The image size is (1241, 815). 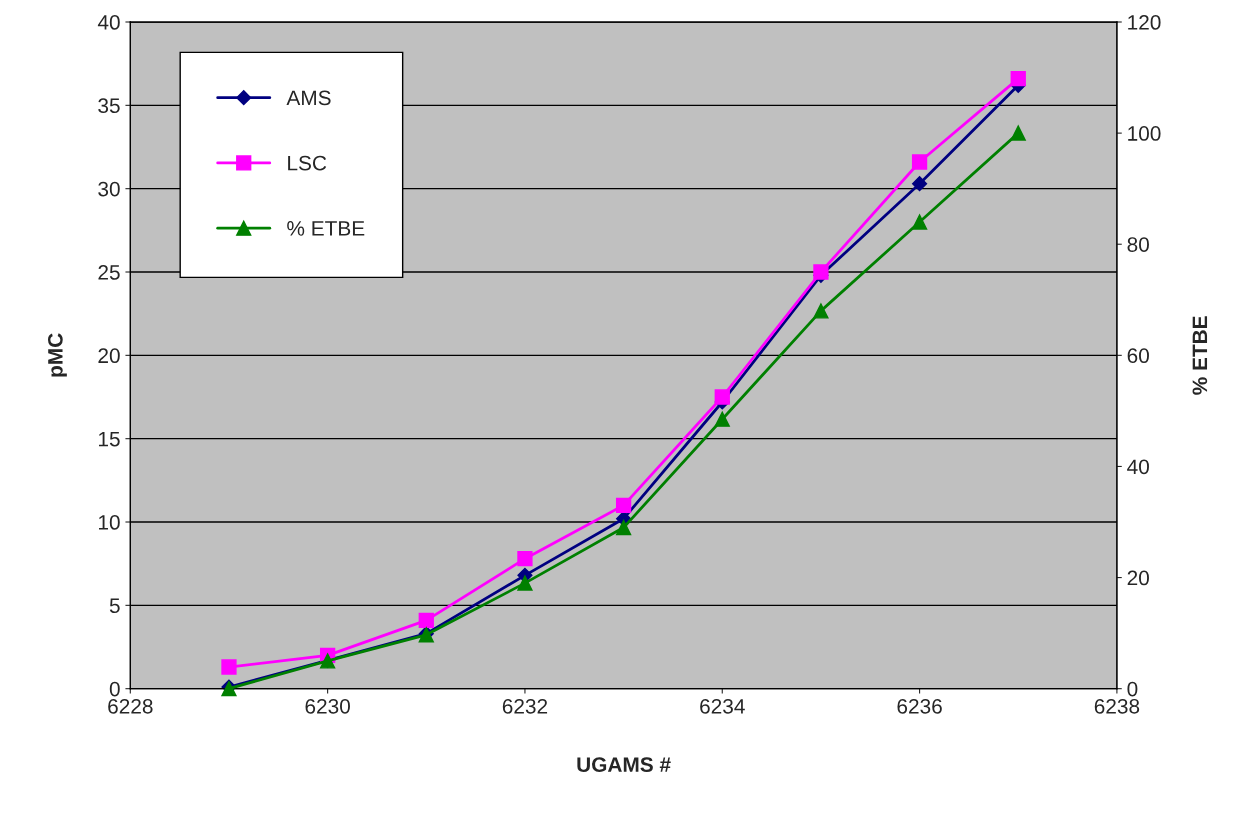 What do you see at coordinates (525, 706) in the screenshot?
I see `x-tick-label: 6232` at bounding box center [525, 706].